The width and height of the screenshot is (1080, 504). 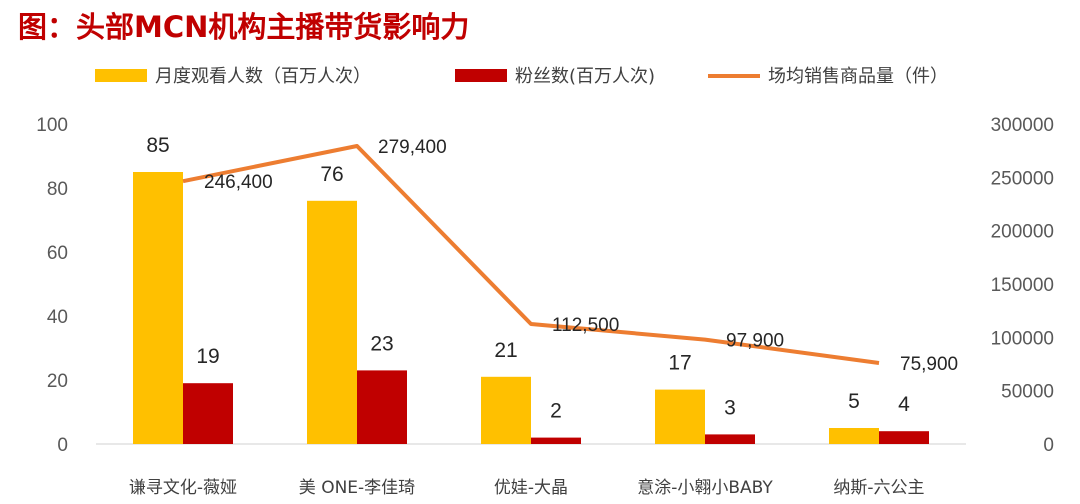 I want to click on y-right-tick-label: 50000, so click(x=1027, y=392).